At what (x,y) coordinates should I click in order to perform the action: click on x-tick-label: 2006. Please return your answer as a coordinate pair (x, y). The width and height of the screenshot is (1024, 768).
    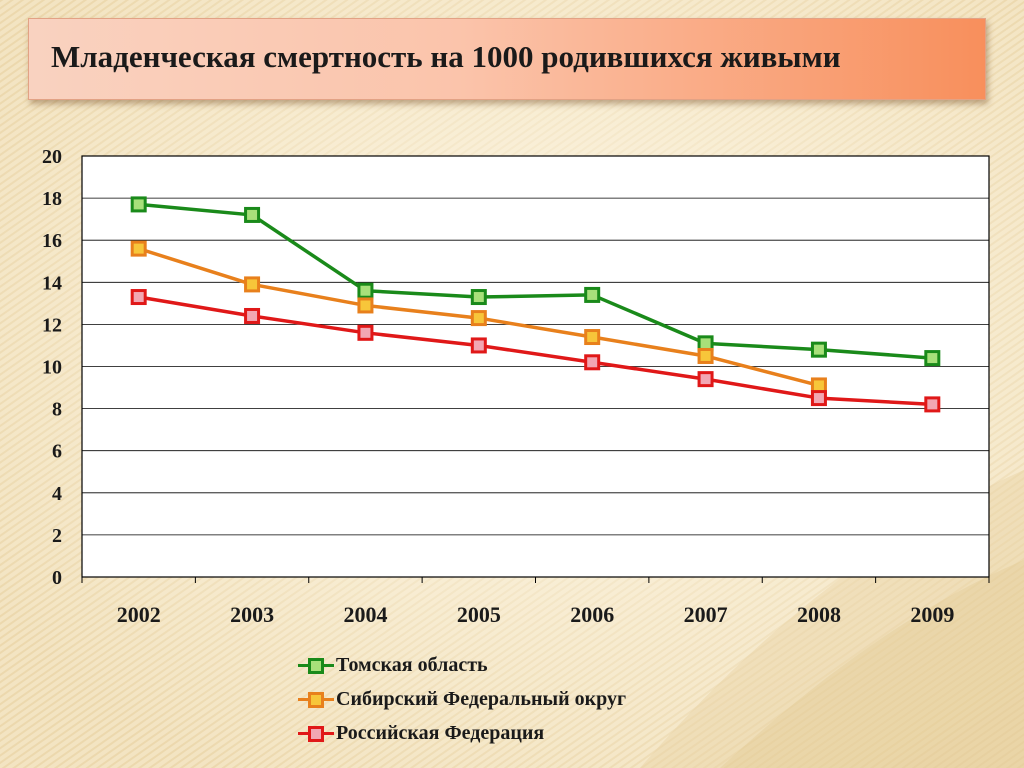
    Looking at the image, I should click on (592, 614).